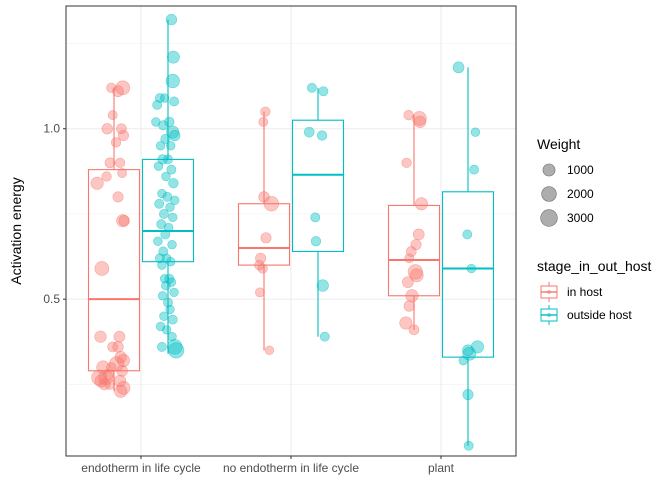 This screenshot has height=480, width=672. What do you see at coordinates (51, 129) in the screenshot?
I see `y-tick-label: 1.0` at bounding box center [51, 129].